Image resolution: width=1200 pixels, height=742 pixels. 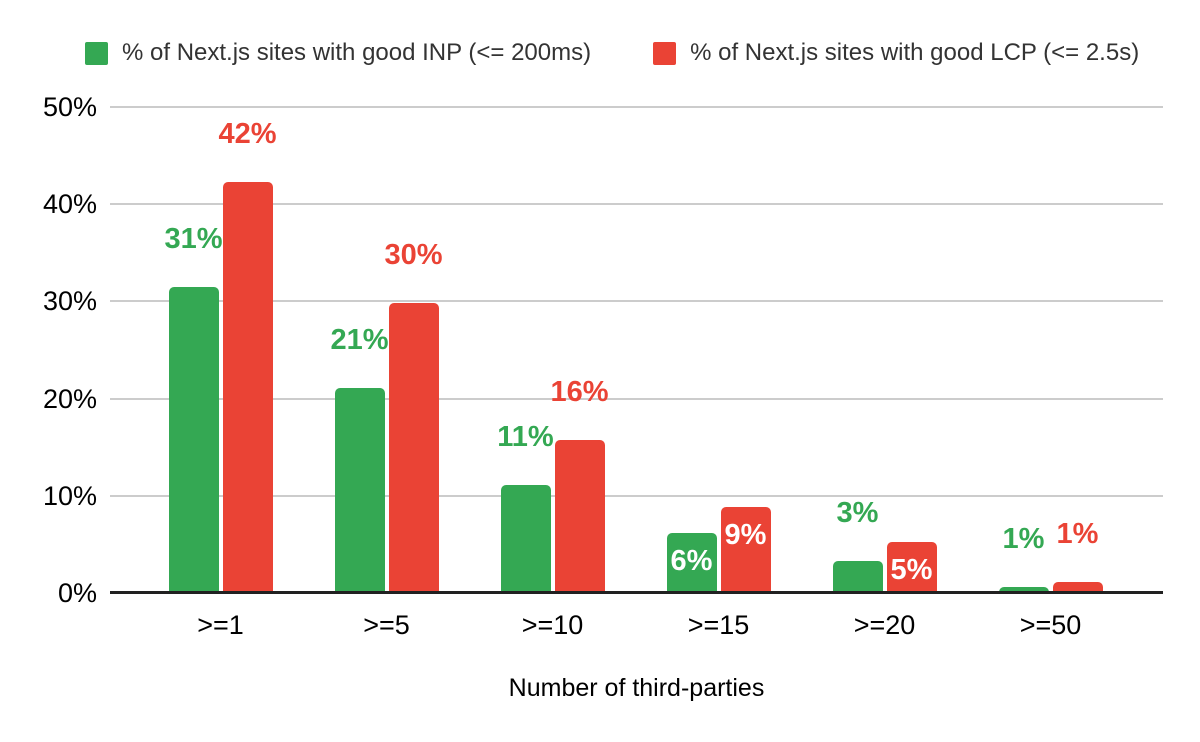 I want to click on bar-value-label: 30%, so click(x=413, y=255).